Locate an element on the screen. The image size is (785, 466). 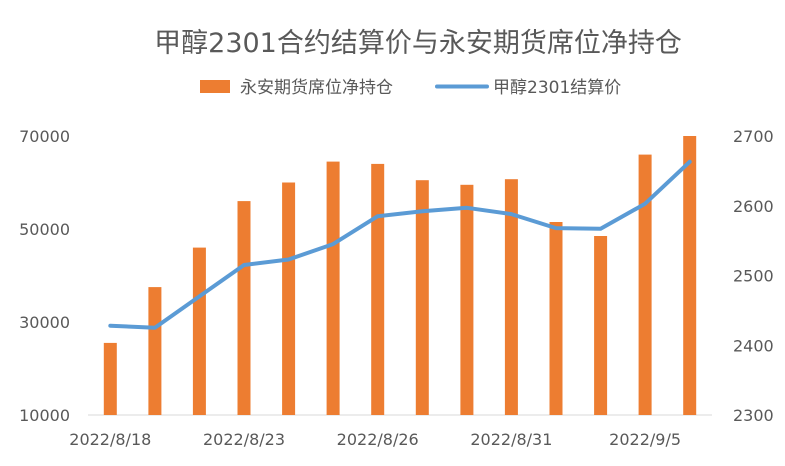
legend-swatch-bar is located at coordinates (215, 86).